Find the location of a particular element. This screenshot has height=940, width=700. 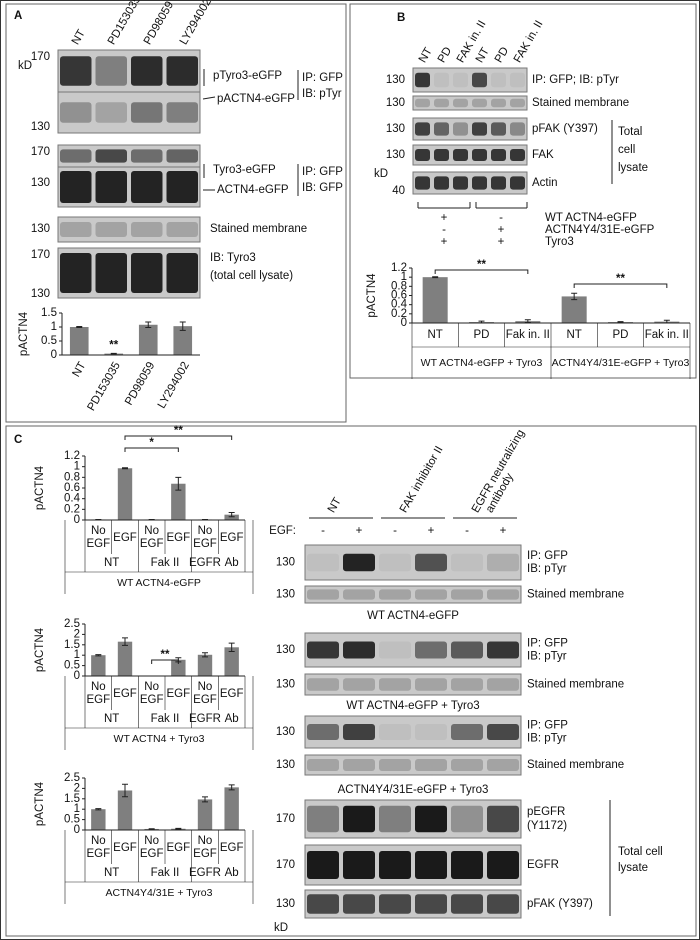

sign: + is located at coordinates (359, 531).